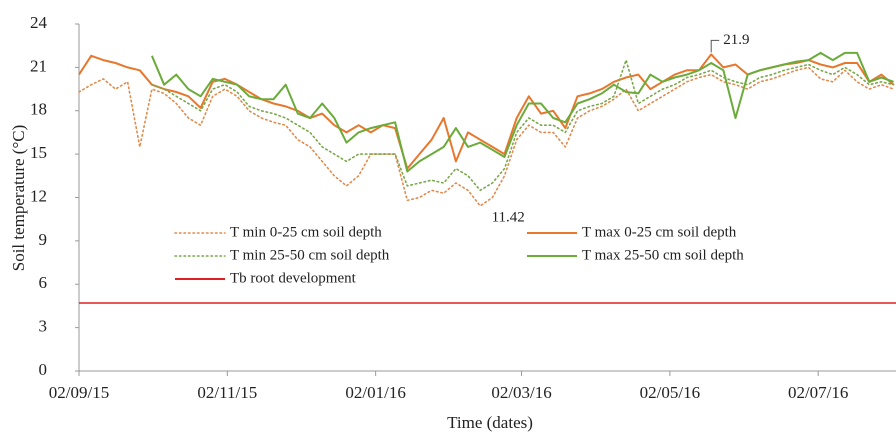  I want to click on y-tick-label: 24, so click(39, 22).